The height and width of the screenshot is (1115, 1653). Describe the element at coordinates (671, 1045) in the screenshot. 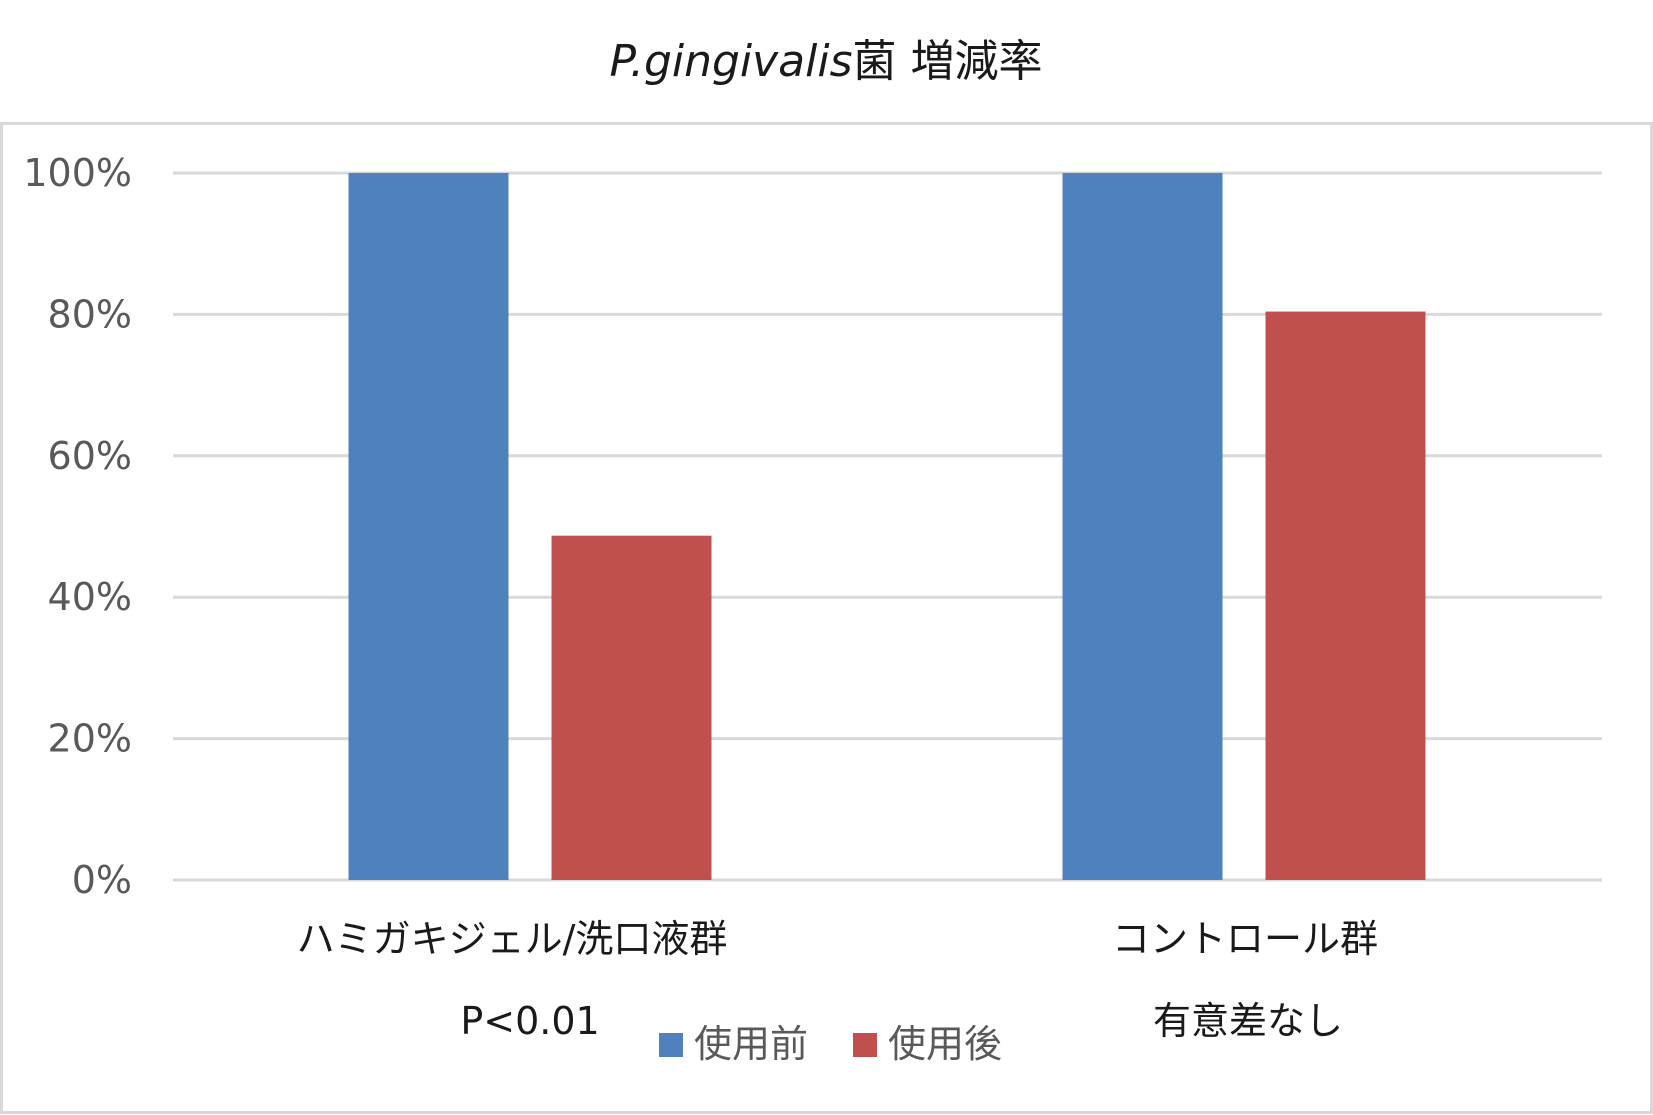

I see `legend-swatch-before` at that location.